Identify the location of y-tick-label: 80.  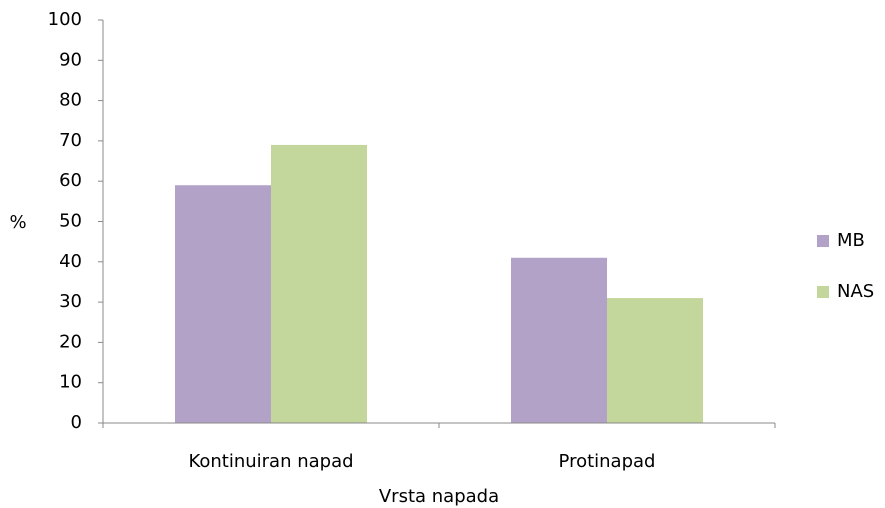
(70, 100).